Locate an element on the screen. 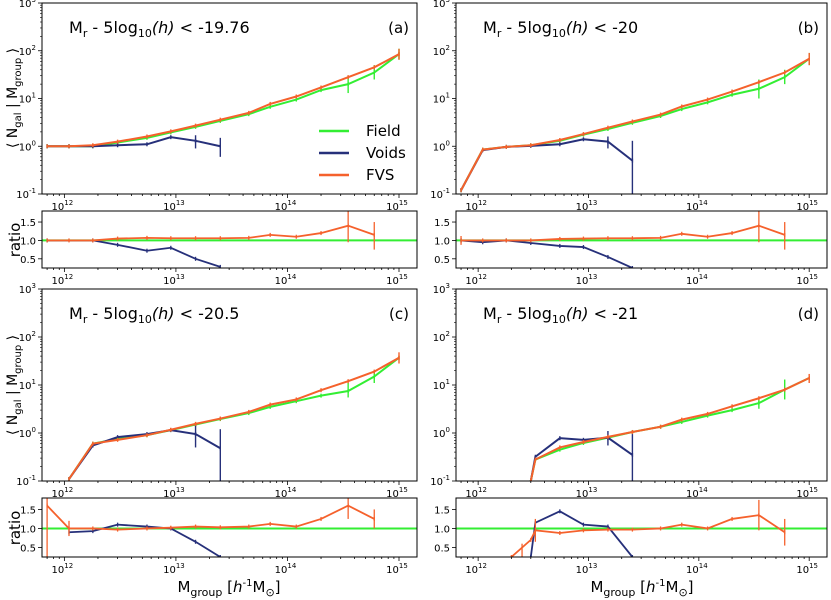 The image size is (831, 600). label-part: < -20.5 is located at coordinates (206, 313).